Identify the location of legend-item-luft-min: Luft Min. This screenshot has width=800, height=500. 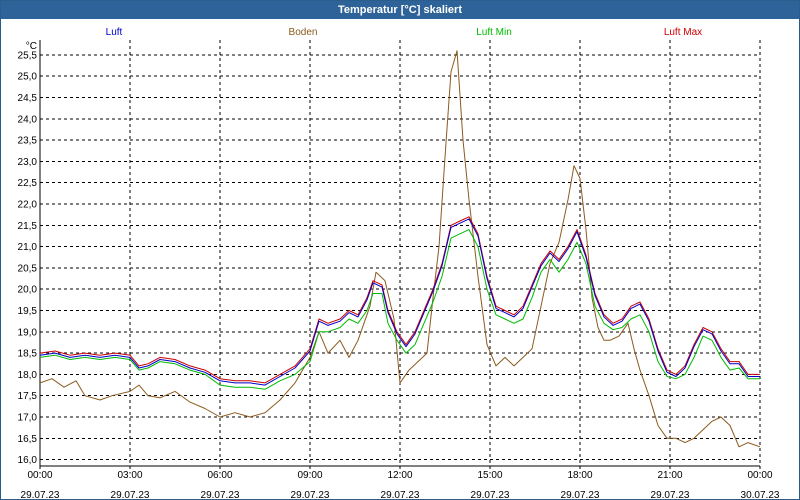
(494, 32).